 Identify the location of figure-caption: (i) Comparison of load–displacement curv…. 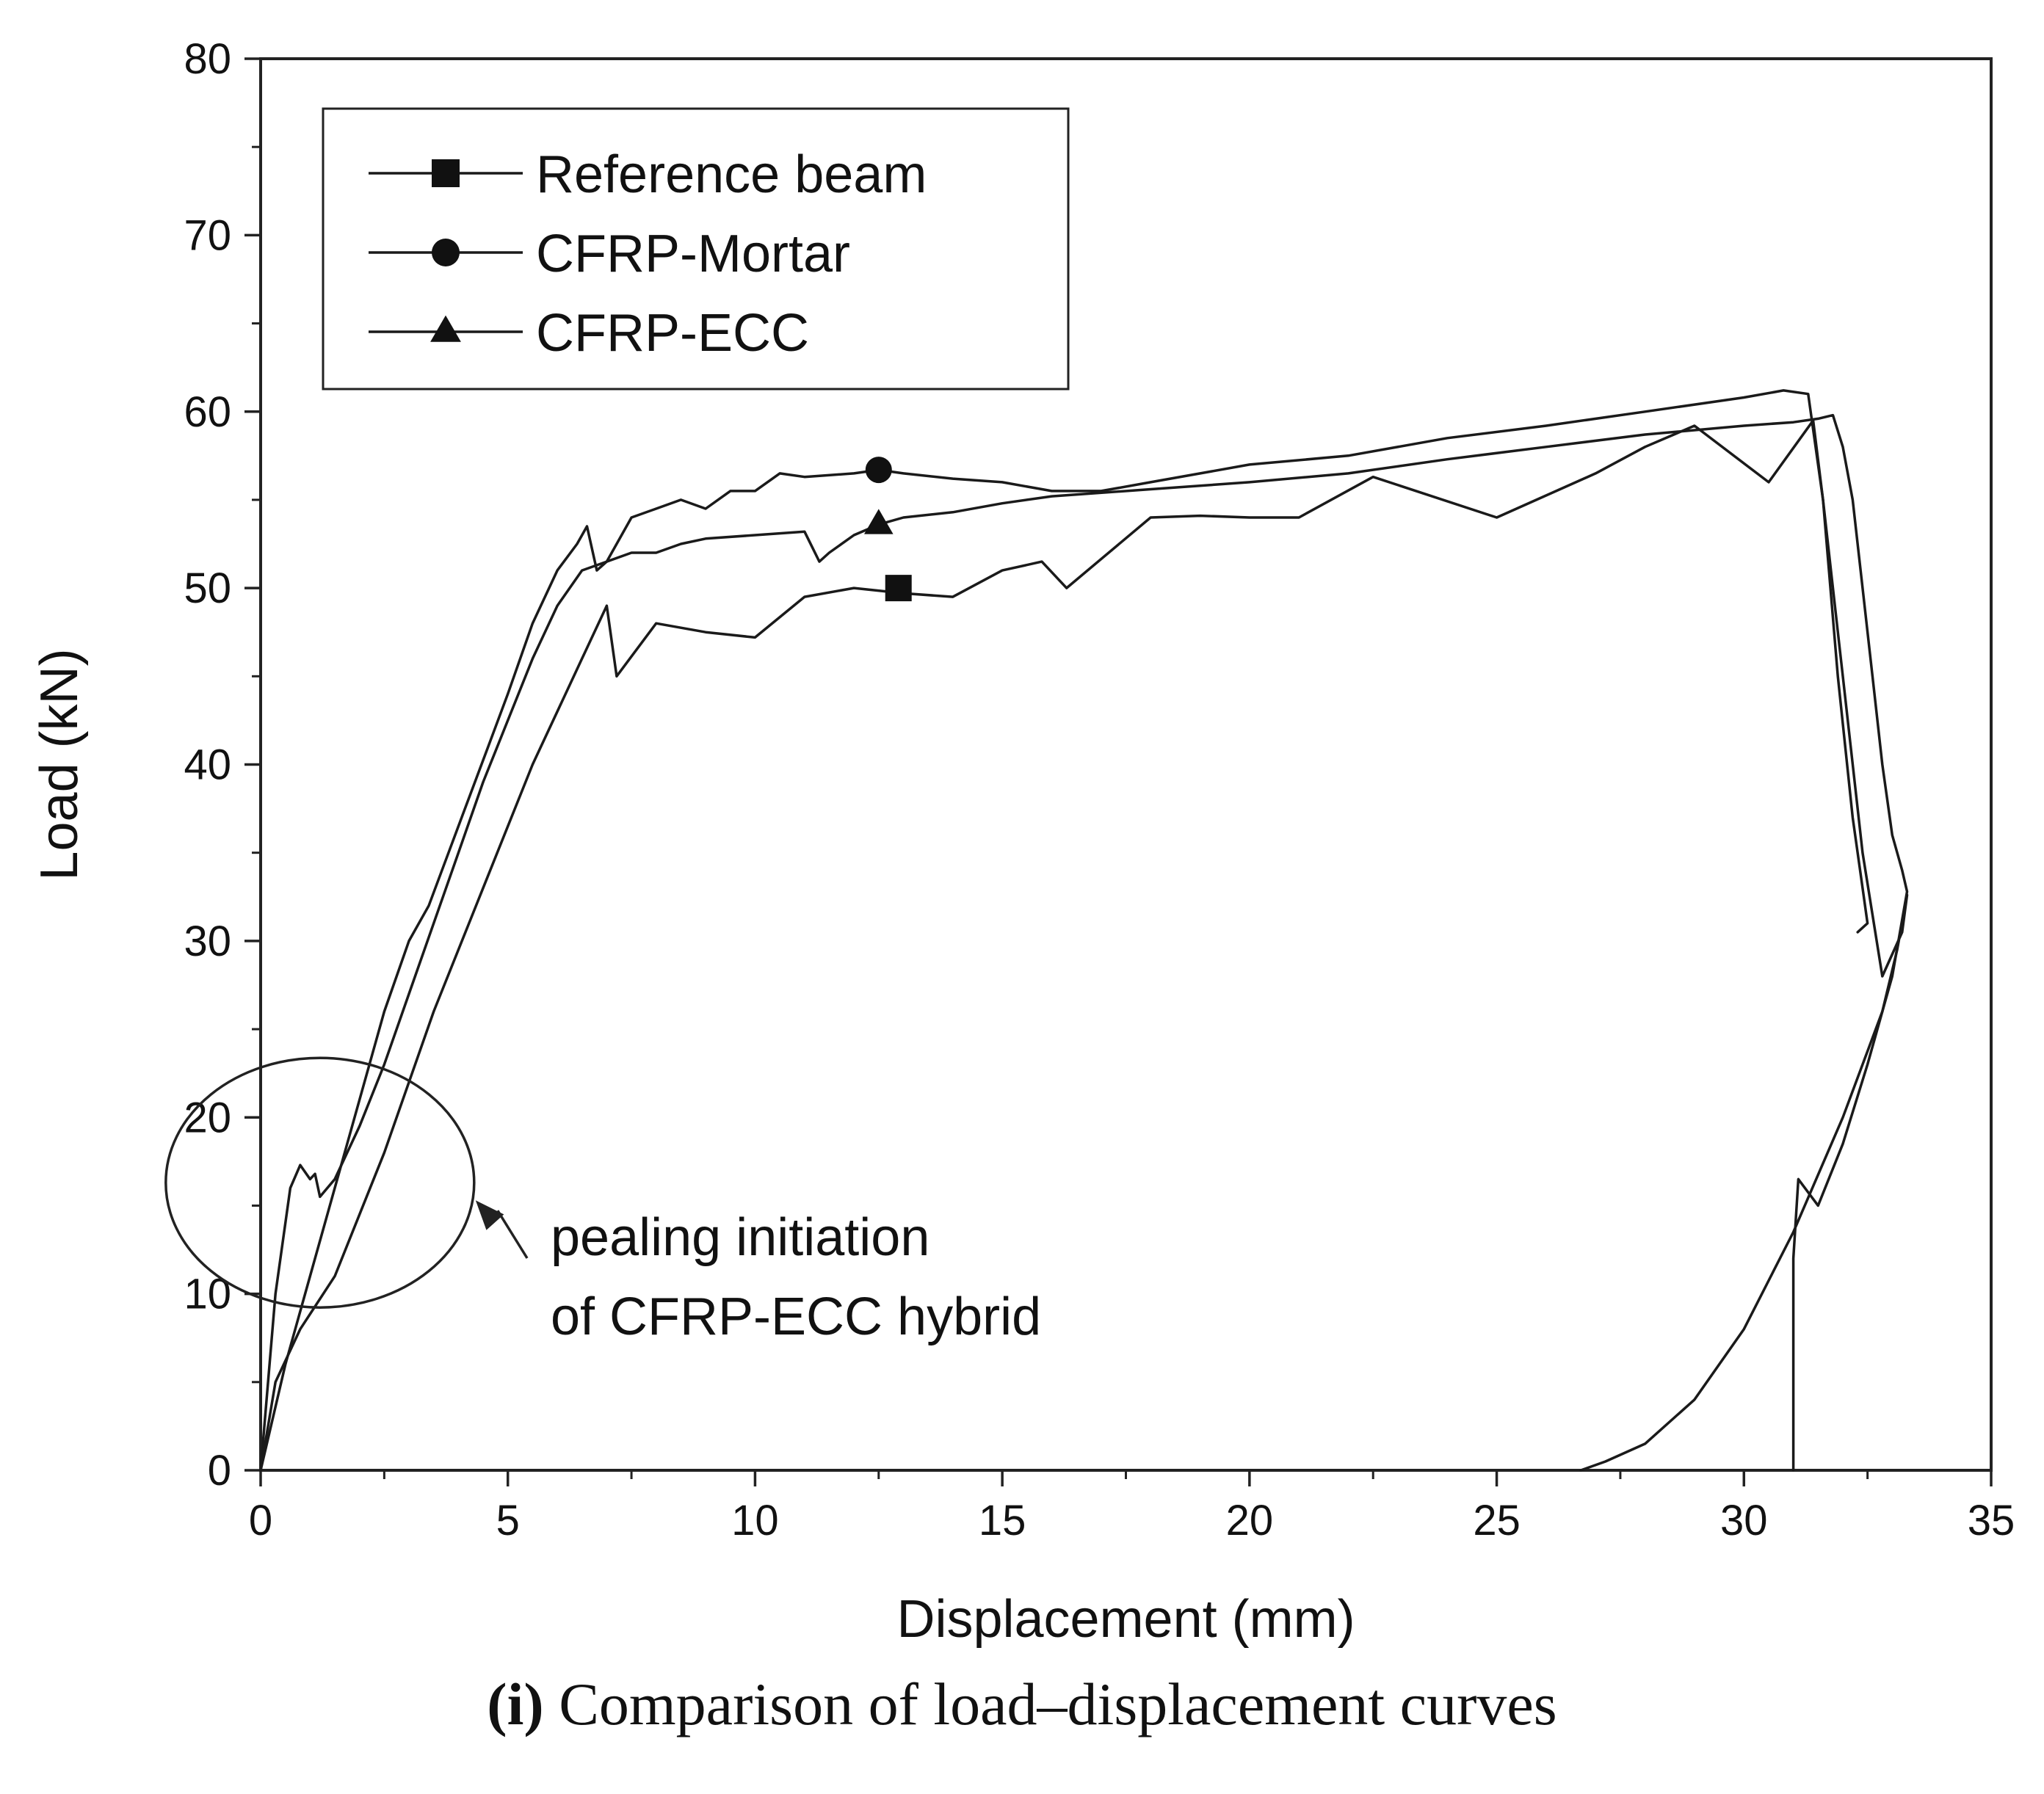
(1022, 1704).